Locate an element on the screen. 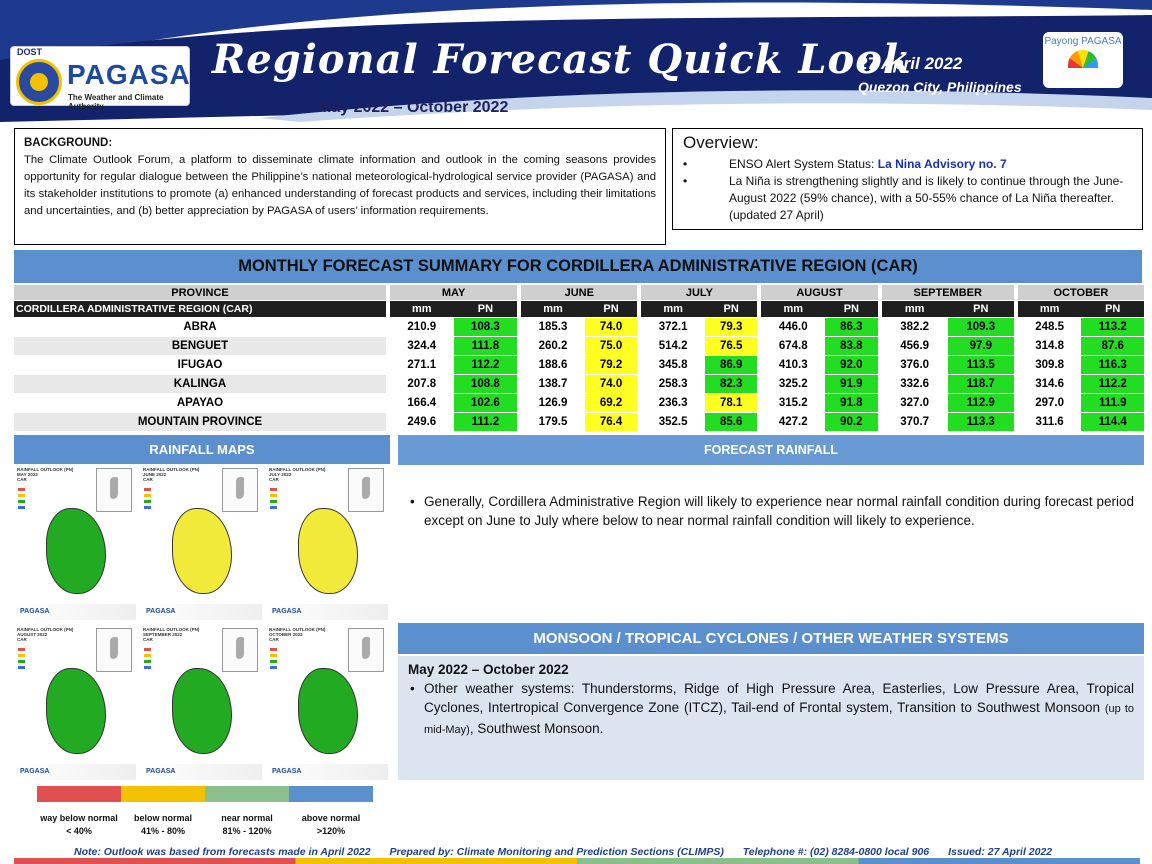 Image resolution: width=1152 pixels, height=864 pixels. rainfall-mm: 314.6 is located at coordinates (1050, 384).